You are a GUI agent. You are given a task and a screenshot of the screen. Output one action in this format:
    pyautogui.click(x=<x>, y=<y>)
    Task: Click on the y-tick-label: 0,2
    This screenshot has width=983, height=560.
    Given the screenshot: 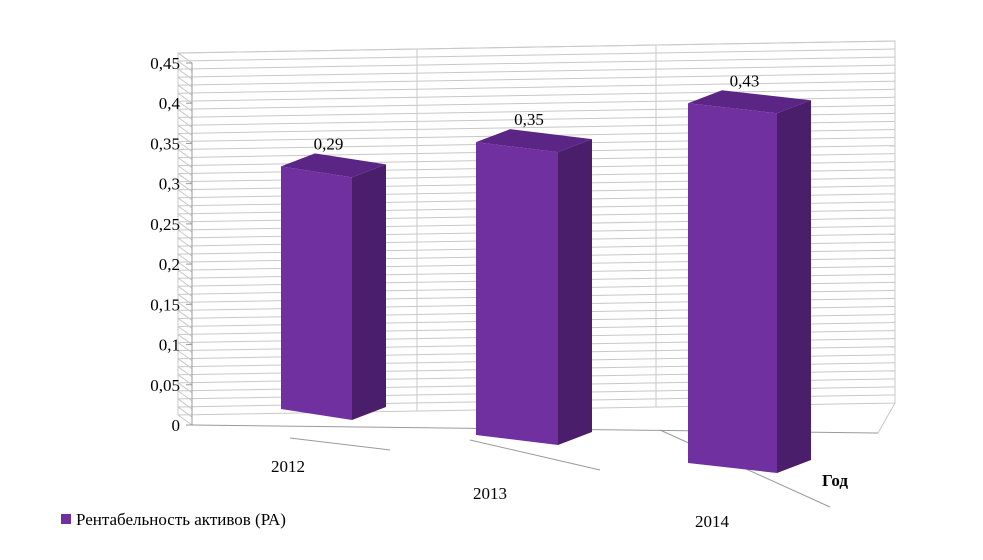 What is the action you would take?
    pyautogui.click(x=169, y=264)
    